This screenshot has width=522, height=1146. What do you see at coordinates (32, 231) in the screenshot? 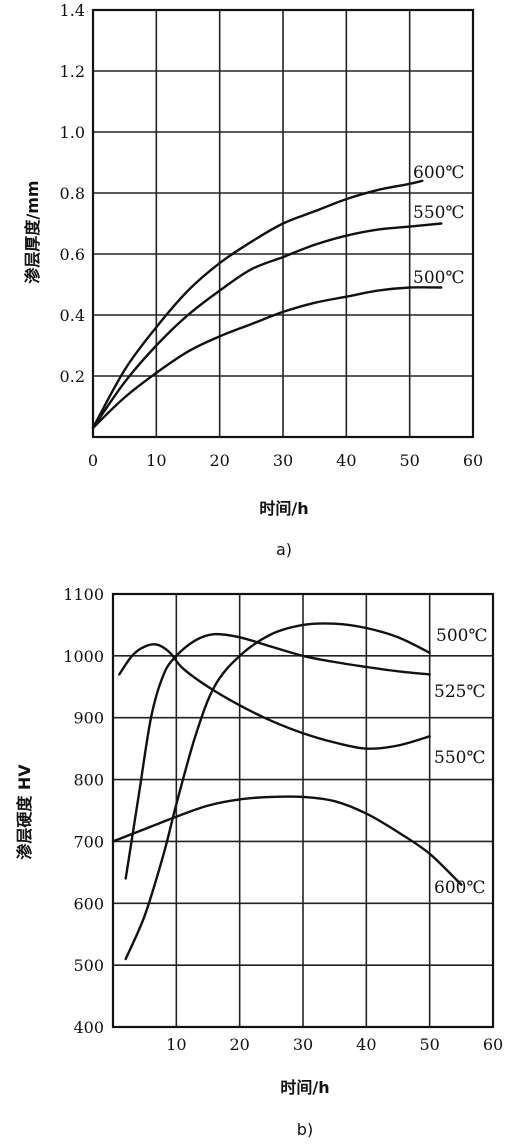
I see `chart-a-y-axis-label: 渗层厚度/mm` at bounding box center [32, 231].